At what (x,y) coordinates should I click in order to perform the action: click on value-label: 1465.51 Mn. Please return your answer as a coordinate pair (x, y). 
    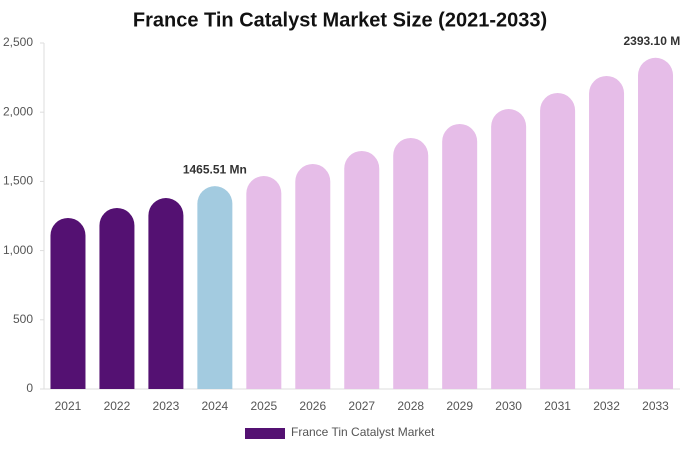
    Looking at the image, I should click on (215, 169).